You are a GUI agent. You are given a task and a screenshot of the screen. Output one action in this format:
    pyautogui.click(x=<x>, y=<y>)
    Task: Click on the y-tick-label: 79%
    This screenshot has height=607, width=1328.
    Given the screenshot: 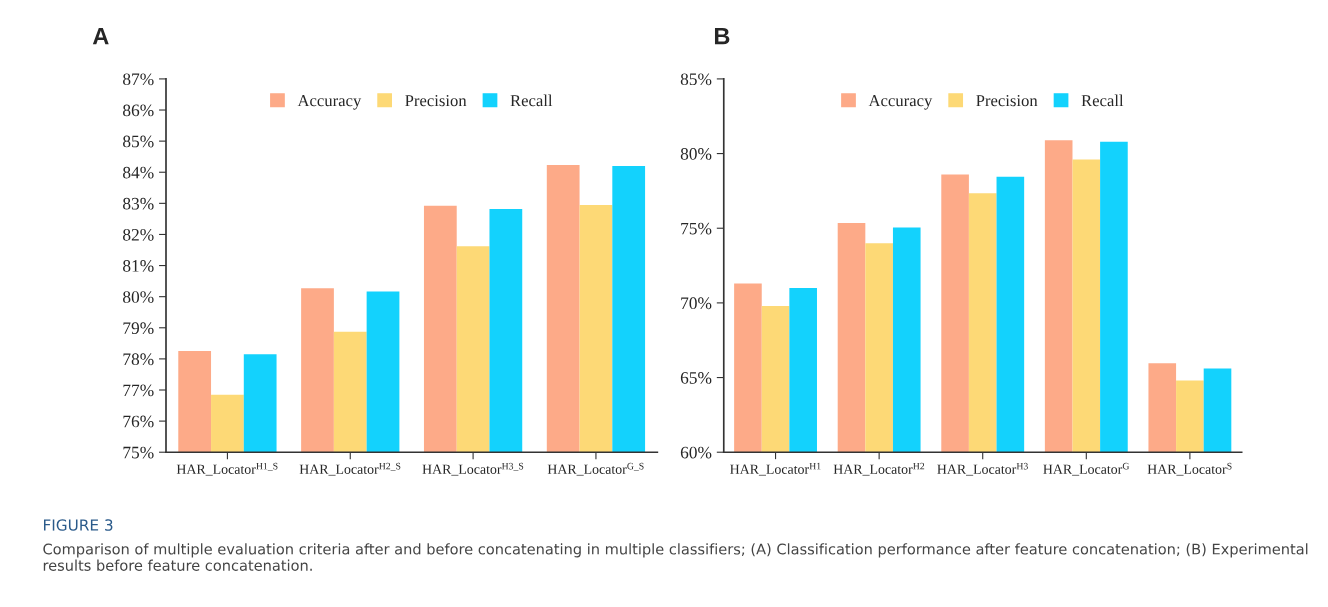 What is the action you would take?
    pyautogui.click(x=138, y=328)
    